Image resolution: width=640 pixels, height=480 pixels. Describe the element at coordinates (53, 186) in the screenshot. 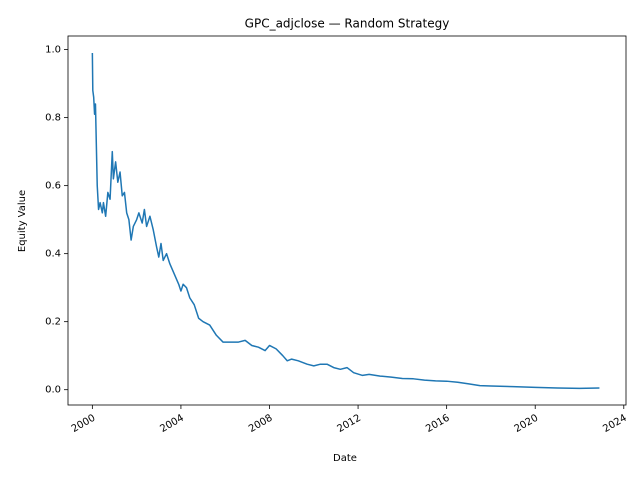

I see `y-tick-label: 0.6` at that location.